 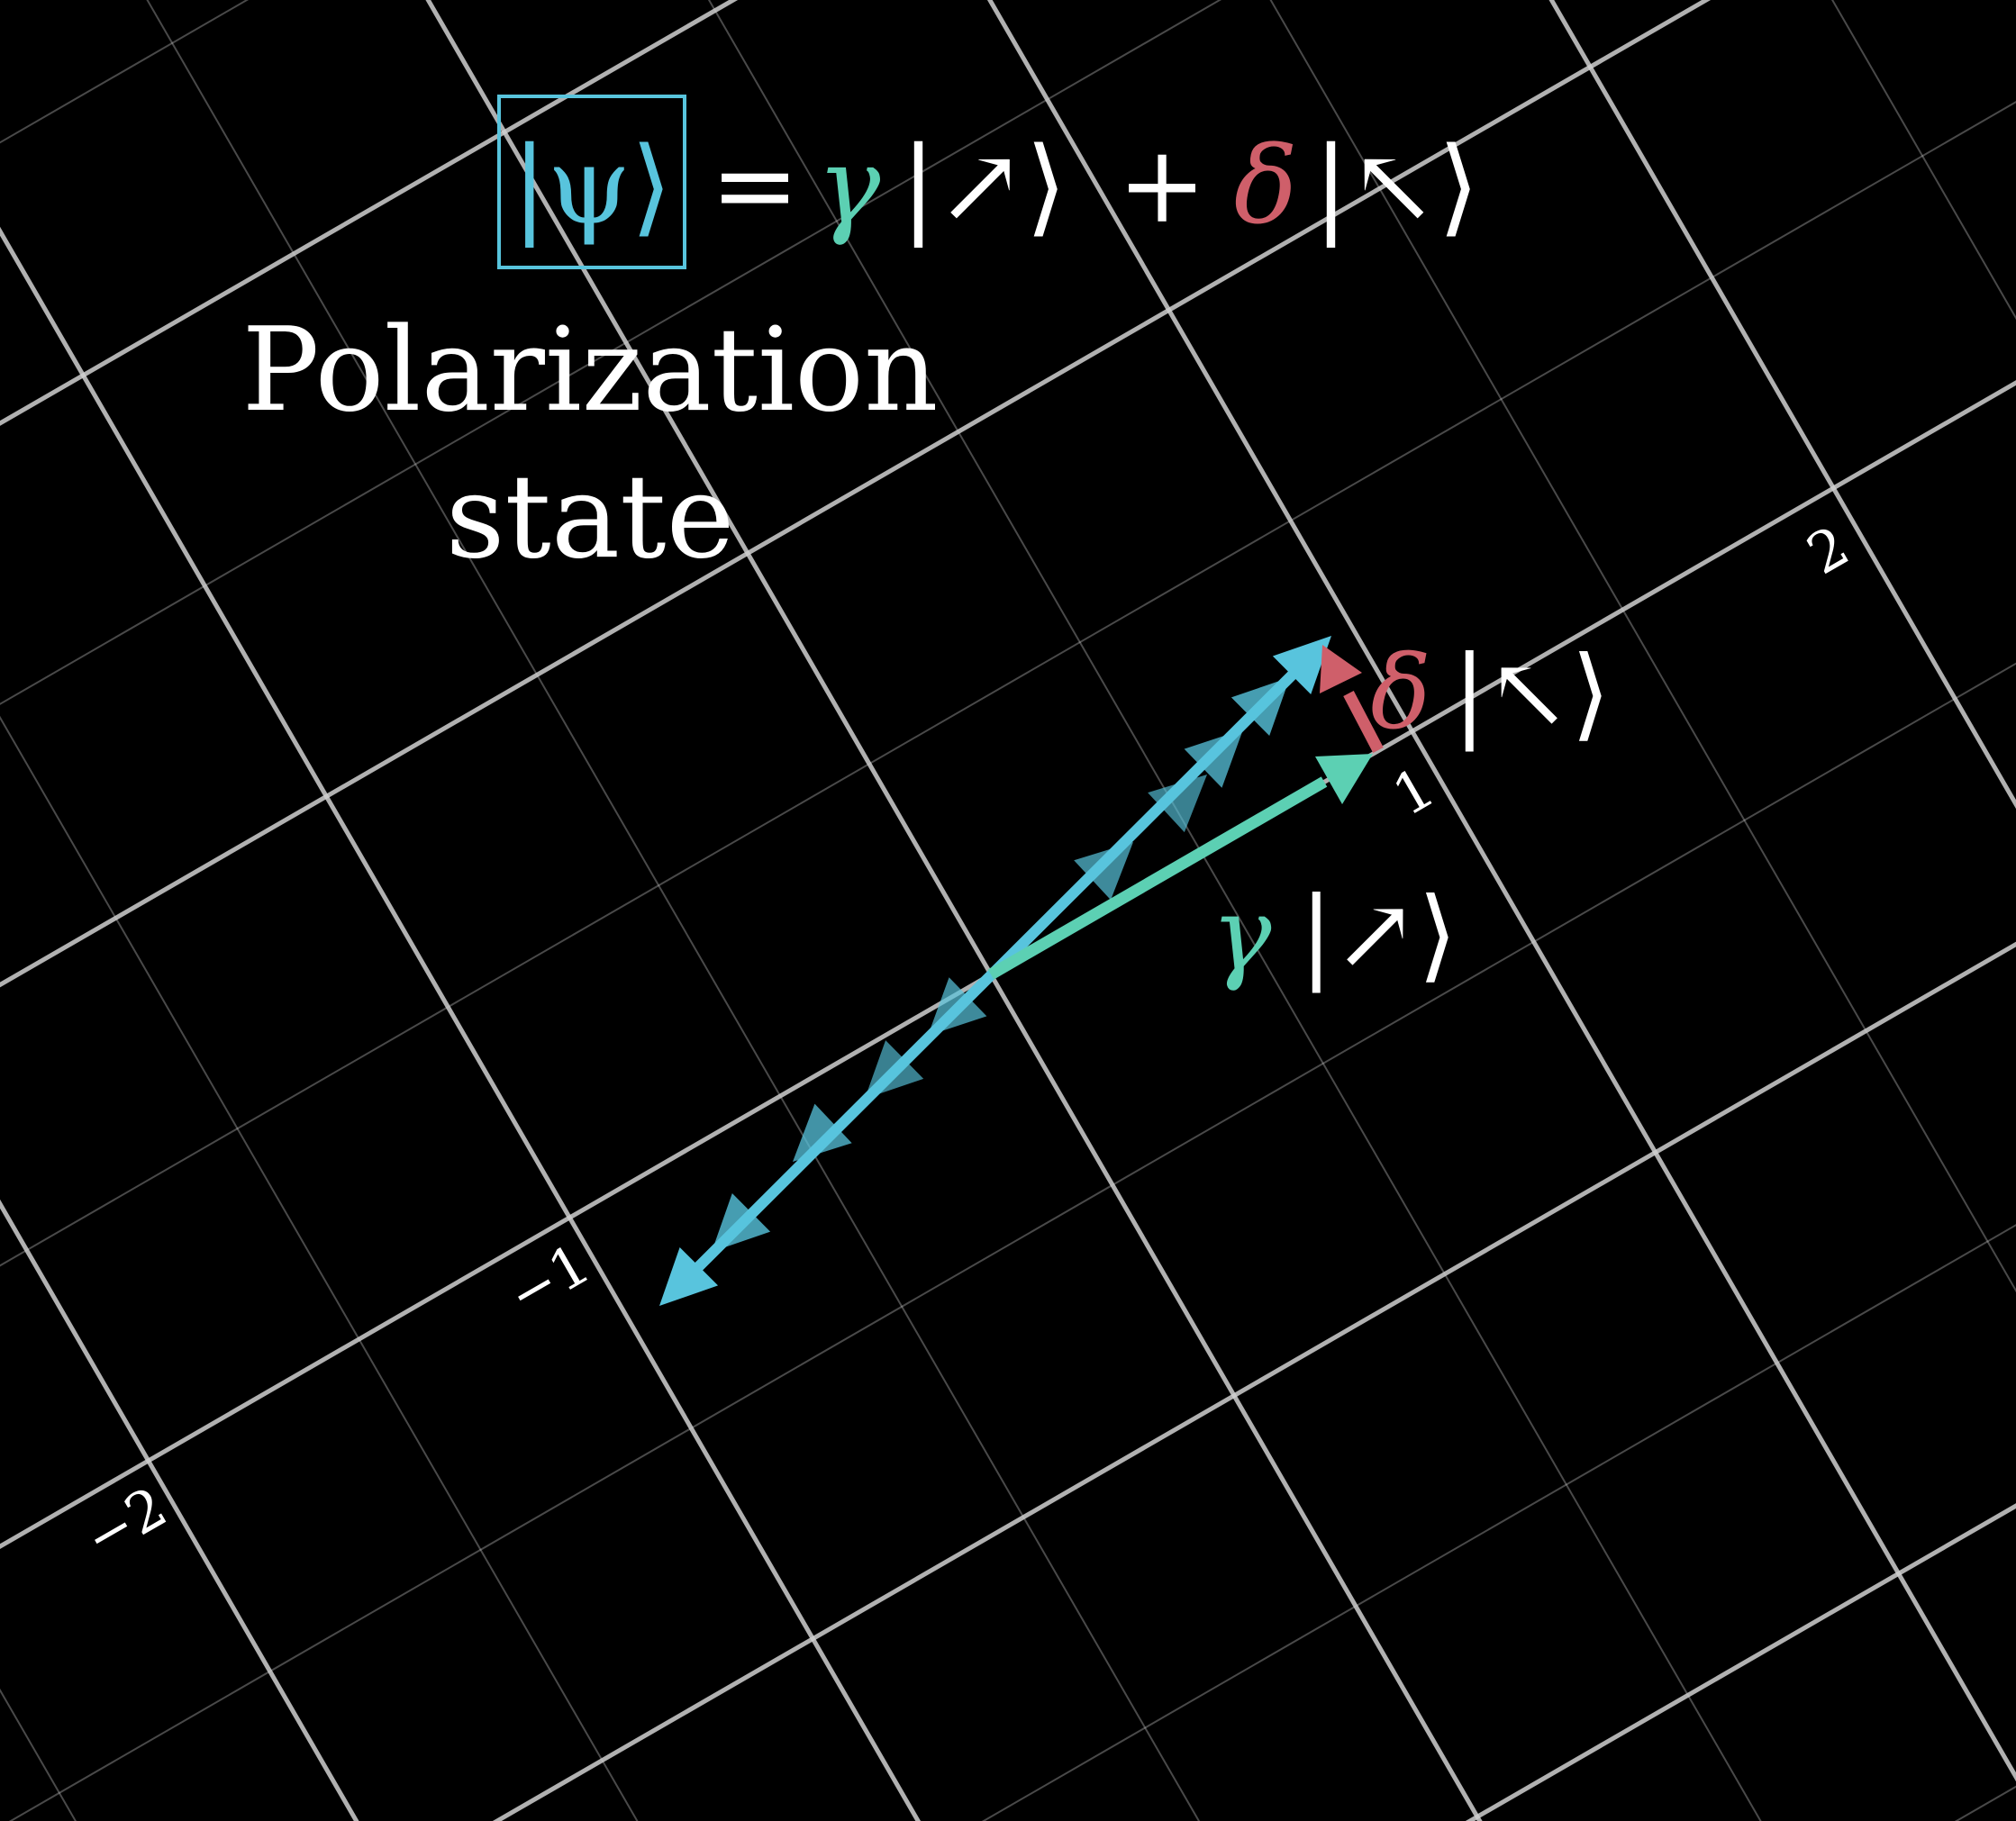 I want to click on delta-label-coefficient: δ, so click(x=1400, y=693).